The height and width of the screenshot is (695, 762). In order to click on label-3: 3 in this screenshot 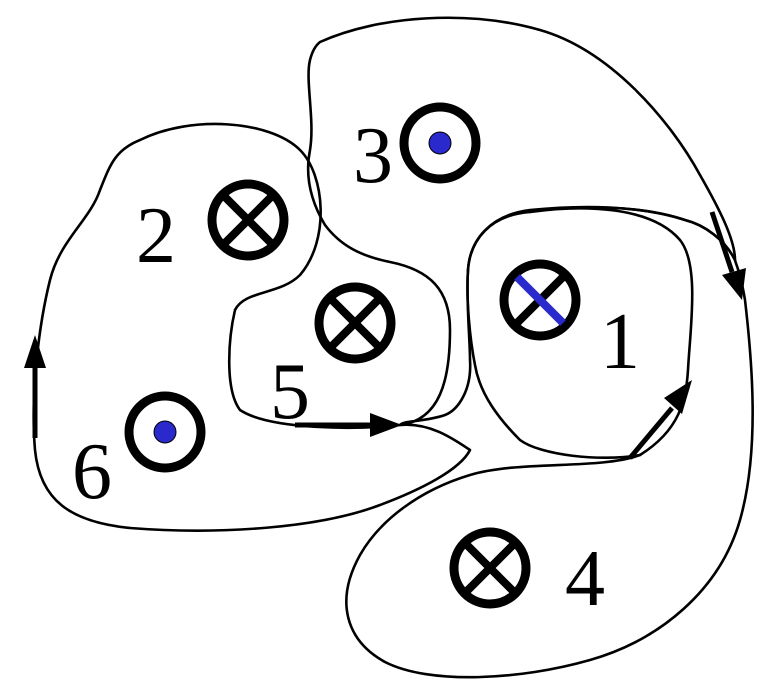, I will do `click(373, 156)`.